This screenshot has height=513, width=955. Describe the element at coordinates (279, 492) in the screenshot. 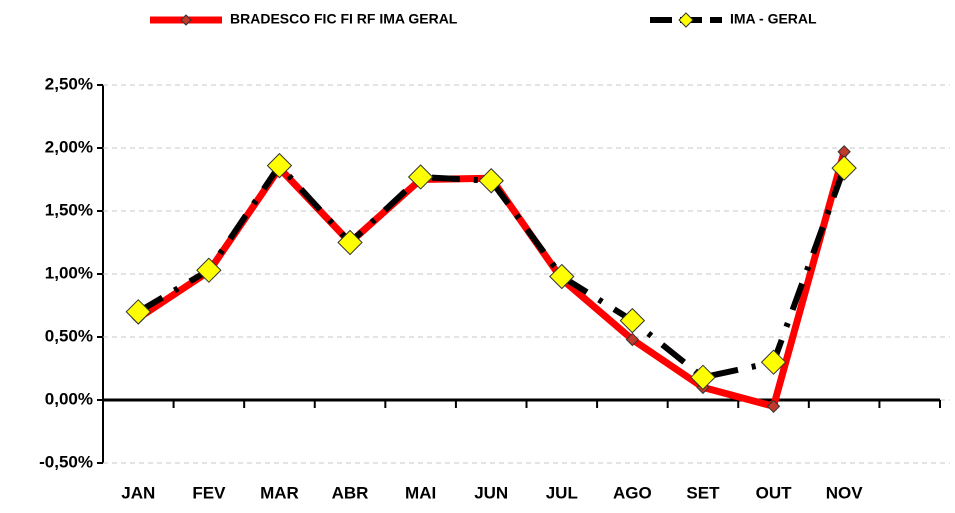

I see `x-tick-label: MAR` at that location.